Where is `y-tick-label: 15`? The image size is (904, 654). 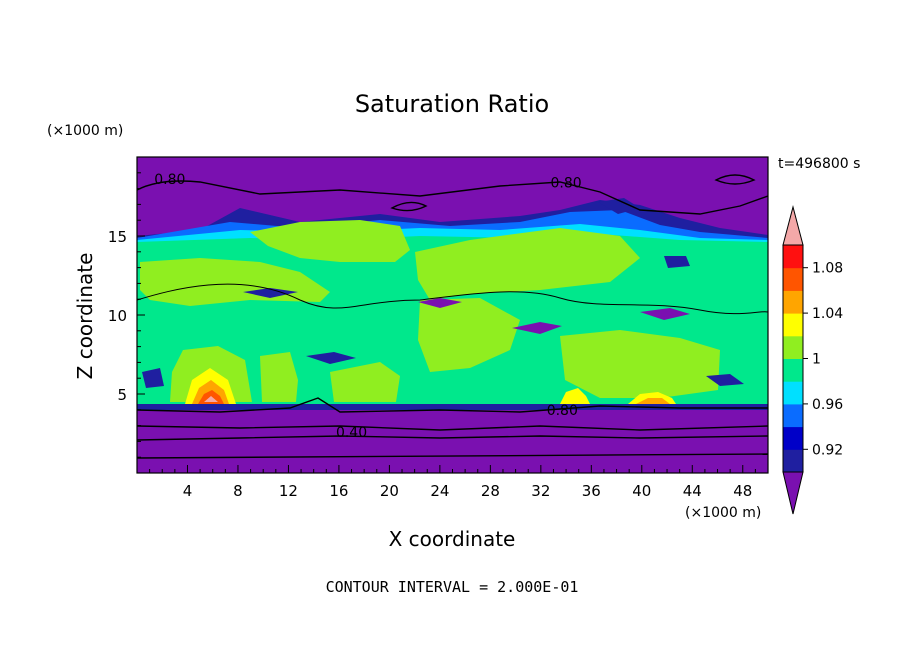 y-tick-label: 15 is located at coordinates (117, 237).